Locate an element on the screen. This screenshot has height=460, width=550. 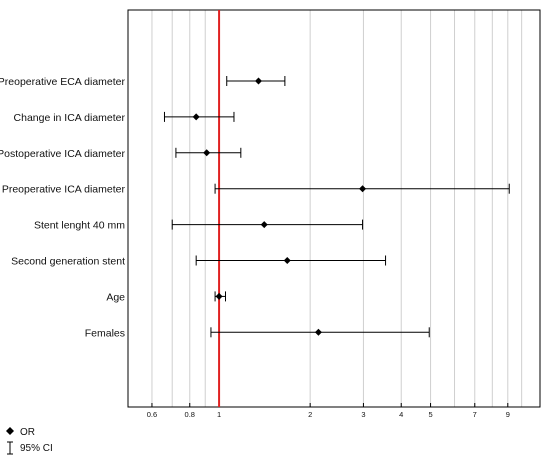
x-tick-label: 9 is located at coordinates (508, 414).